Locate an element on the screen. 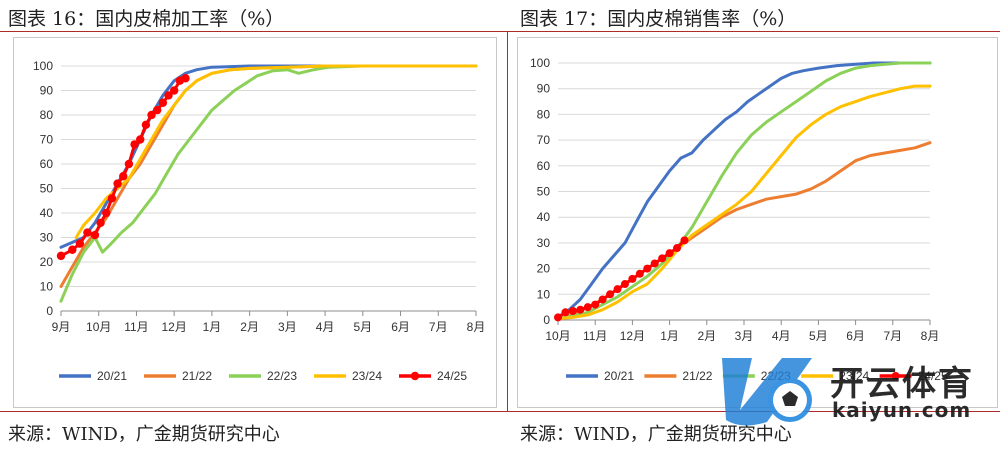  x-tick-label: 11月 is located at coordinates (595, 336).